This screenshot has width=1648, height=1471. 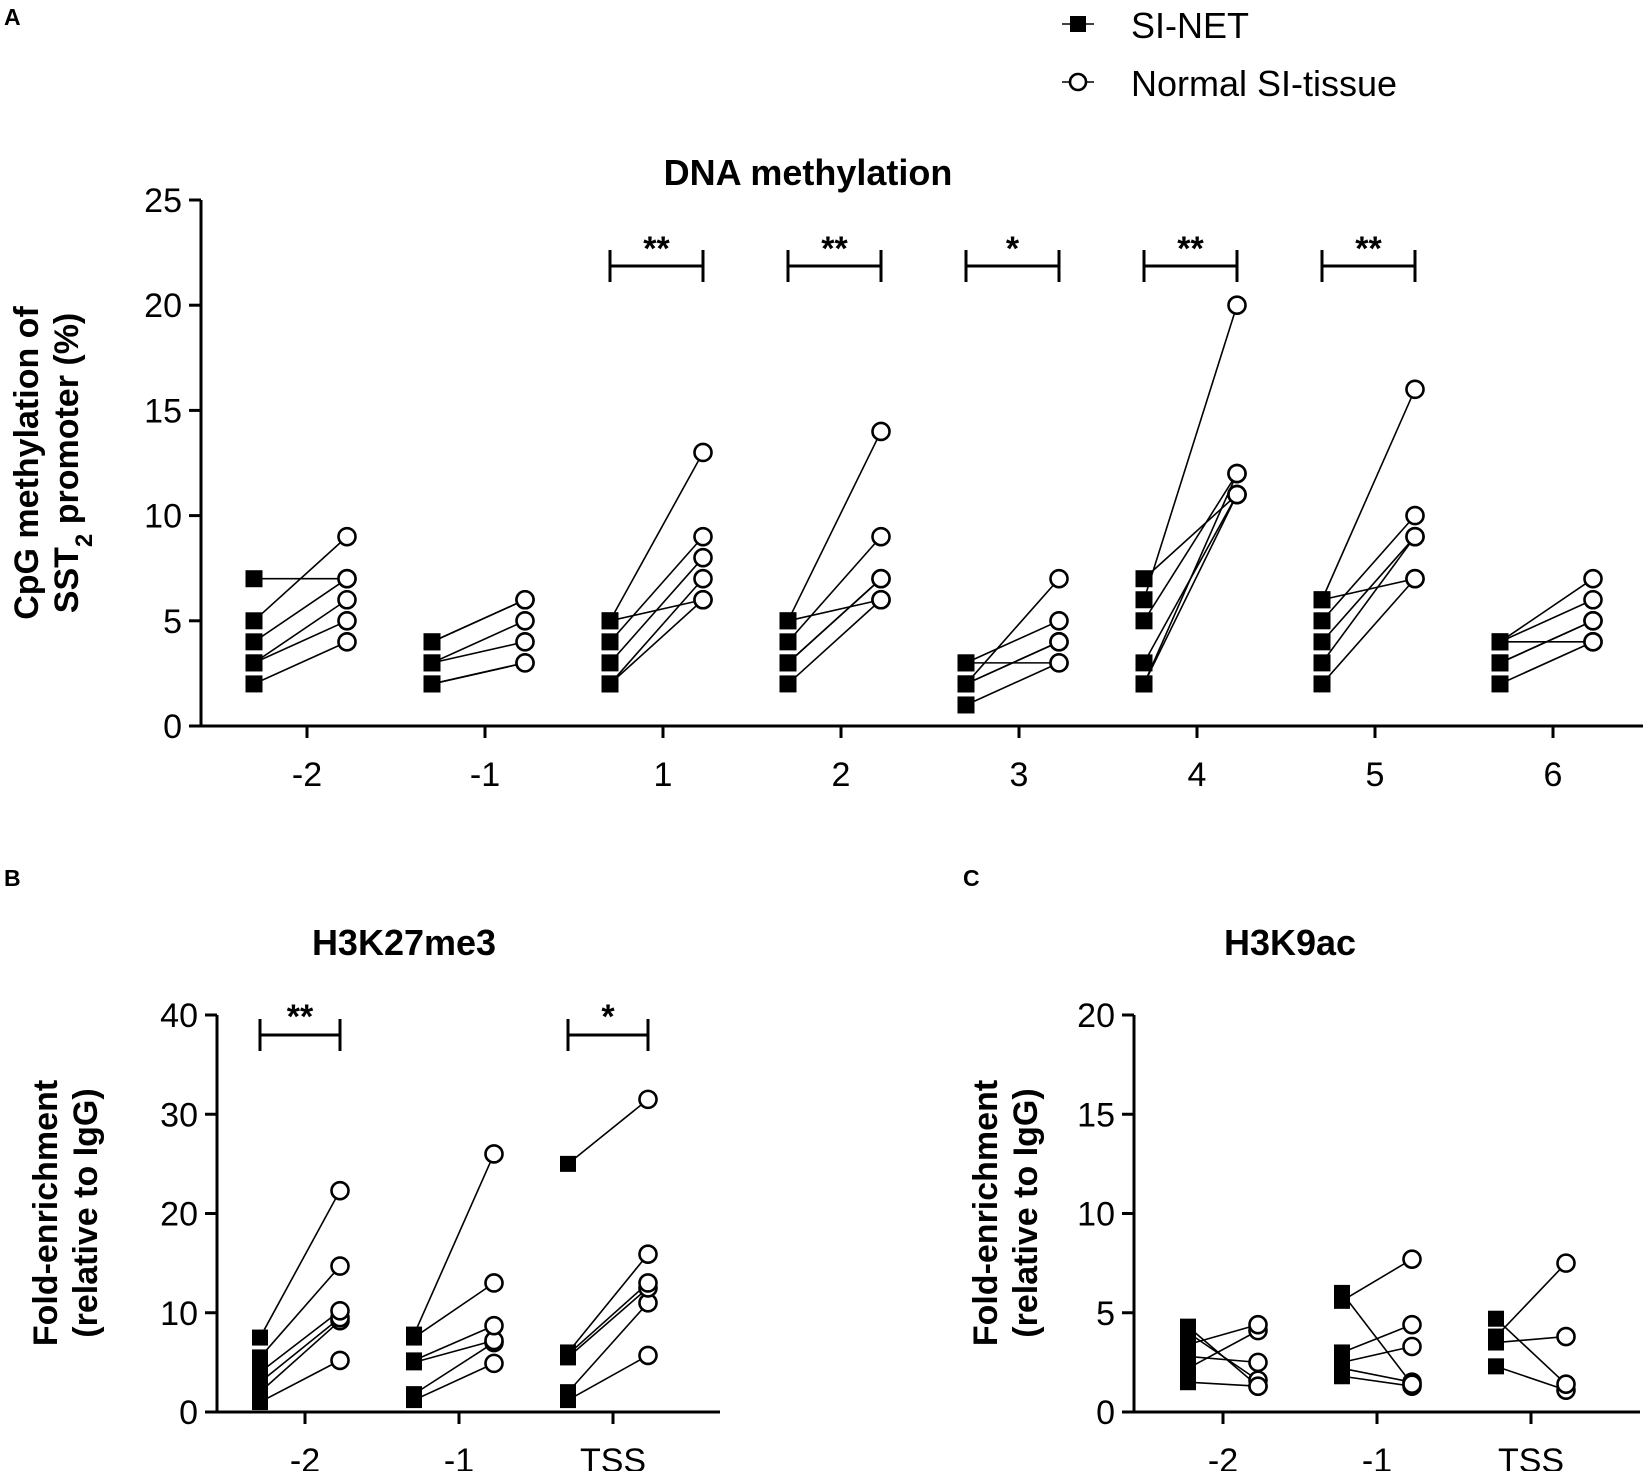 I want to click on legend-marker-normal, so click(x=1078, y=82).